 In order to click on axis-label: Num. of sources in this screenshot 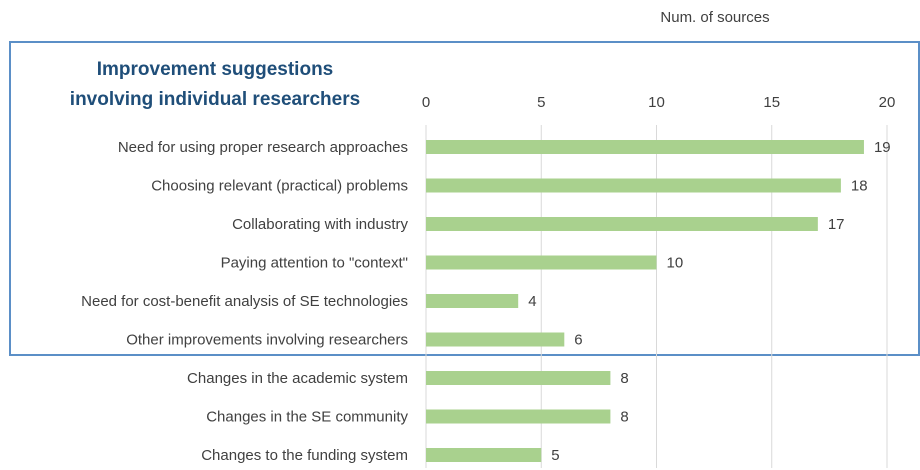, I will do `click(714, 17)`.